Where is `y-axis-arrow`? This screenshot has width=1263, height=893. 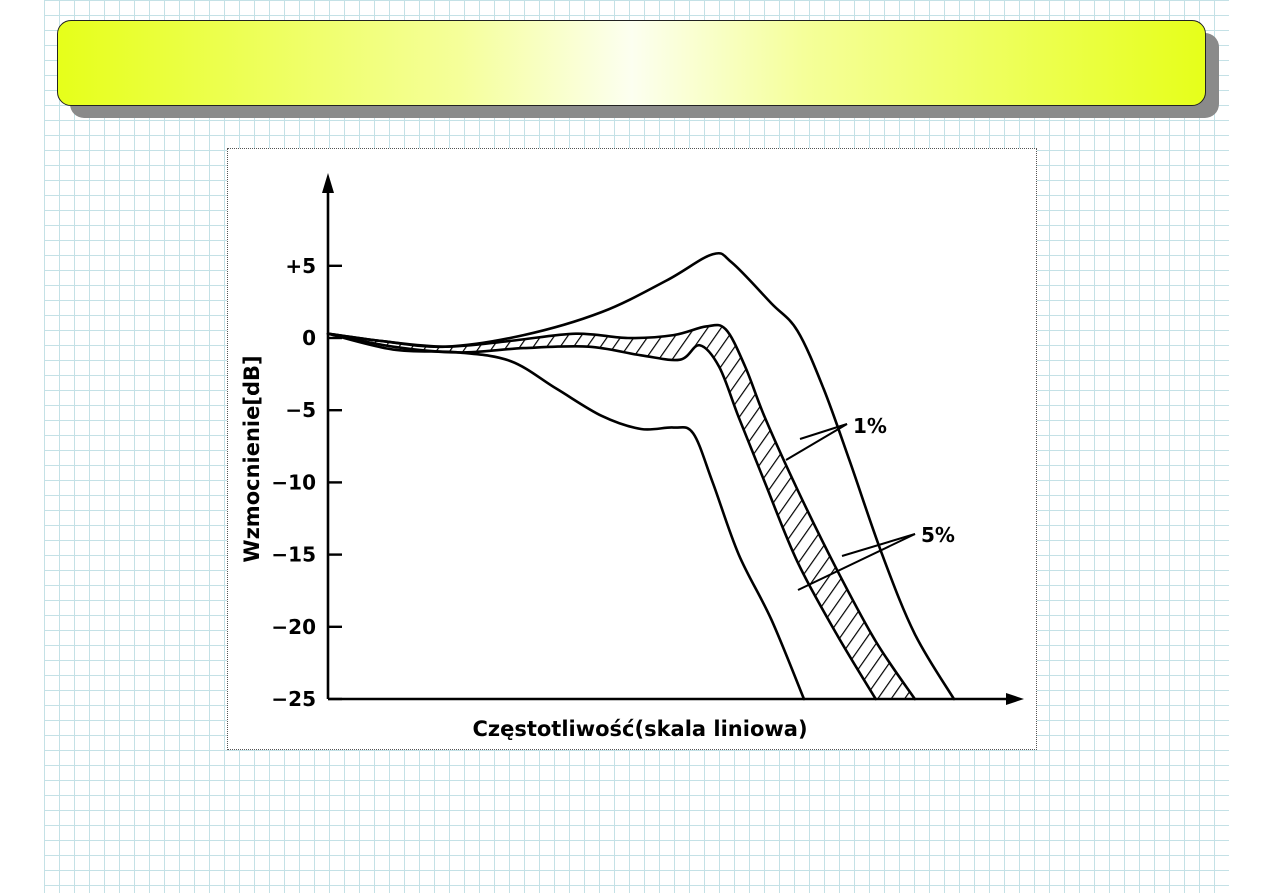
y-axis-arrow is located at coordinates (328, 183).